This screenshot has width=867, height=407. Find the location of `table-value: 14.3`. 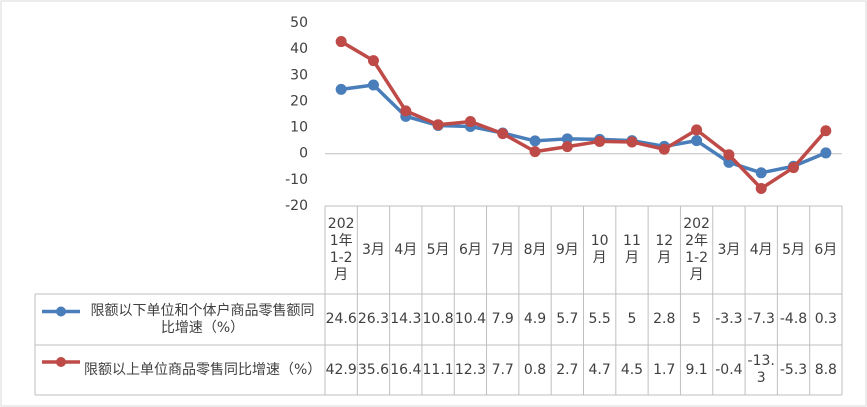

table-value: 14.3 is located at coordinates (406, 319).